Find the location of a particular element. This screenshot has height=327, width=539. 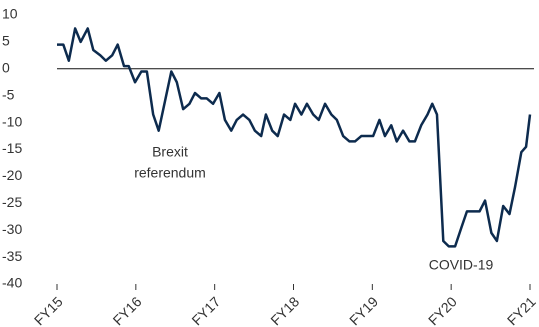

x-tick-label: FY21 is located at coordinates (521, 310).